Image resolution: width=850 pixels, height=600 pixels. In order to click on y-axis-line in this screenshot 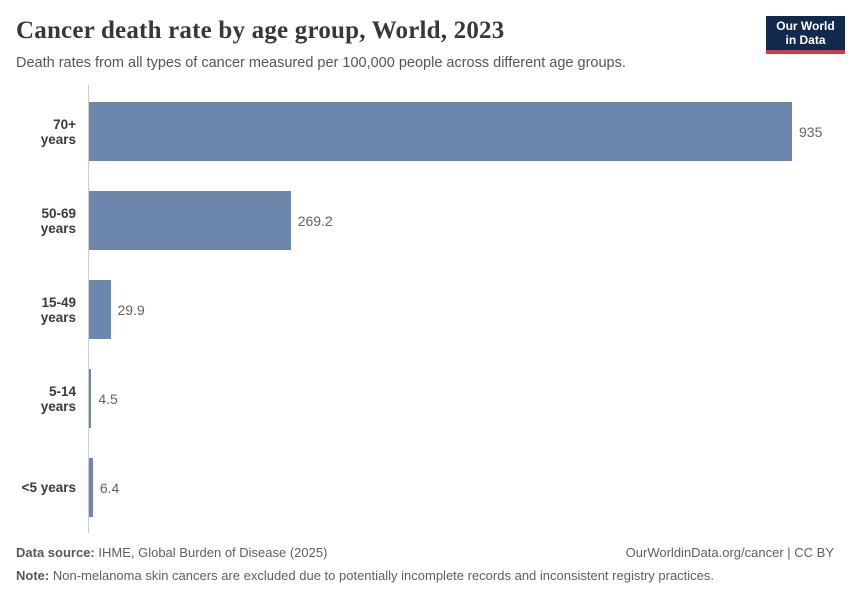, I will do `click(88, 309)`.